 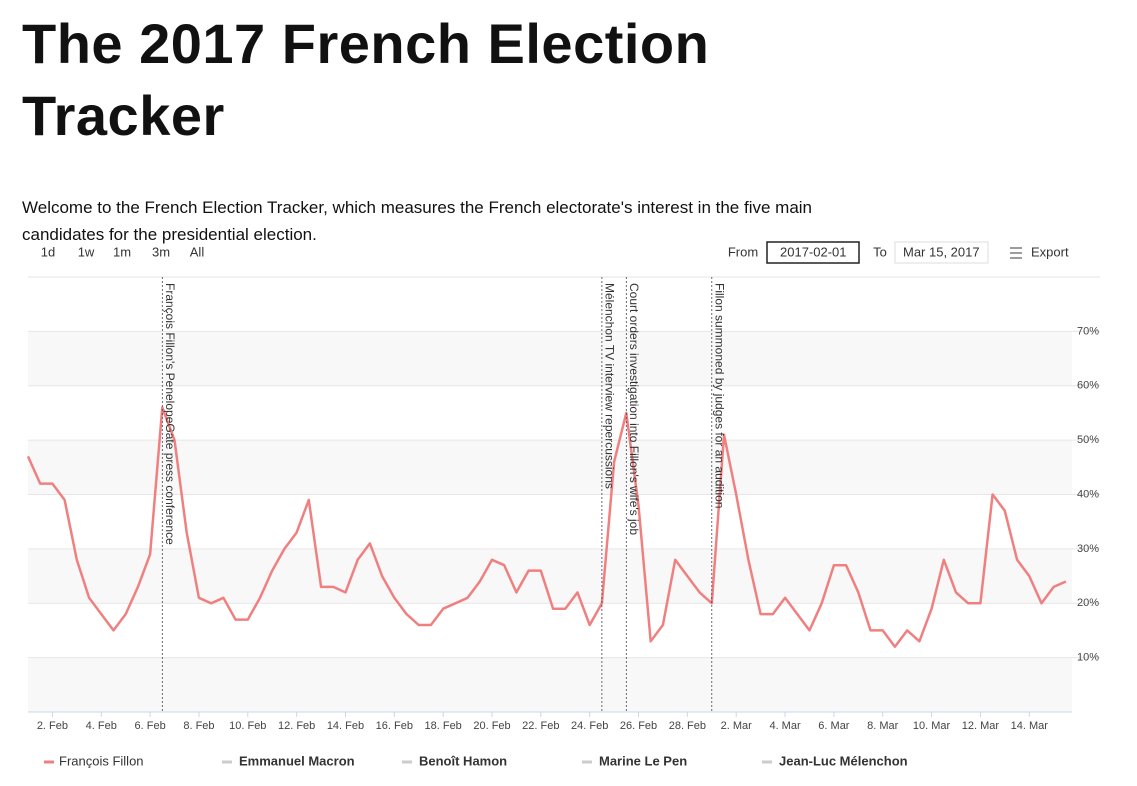 I want to click on y-tick-label: 10%, so click(x=1088, y=658).